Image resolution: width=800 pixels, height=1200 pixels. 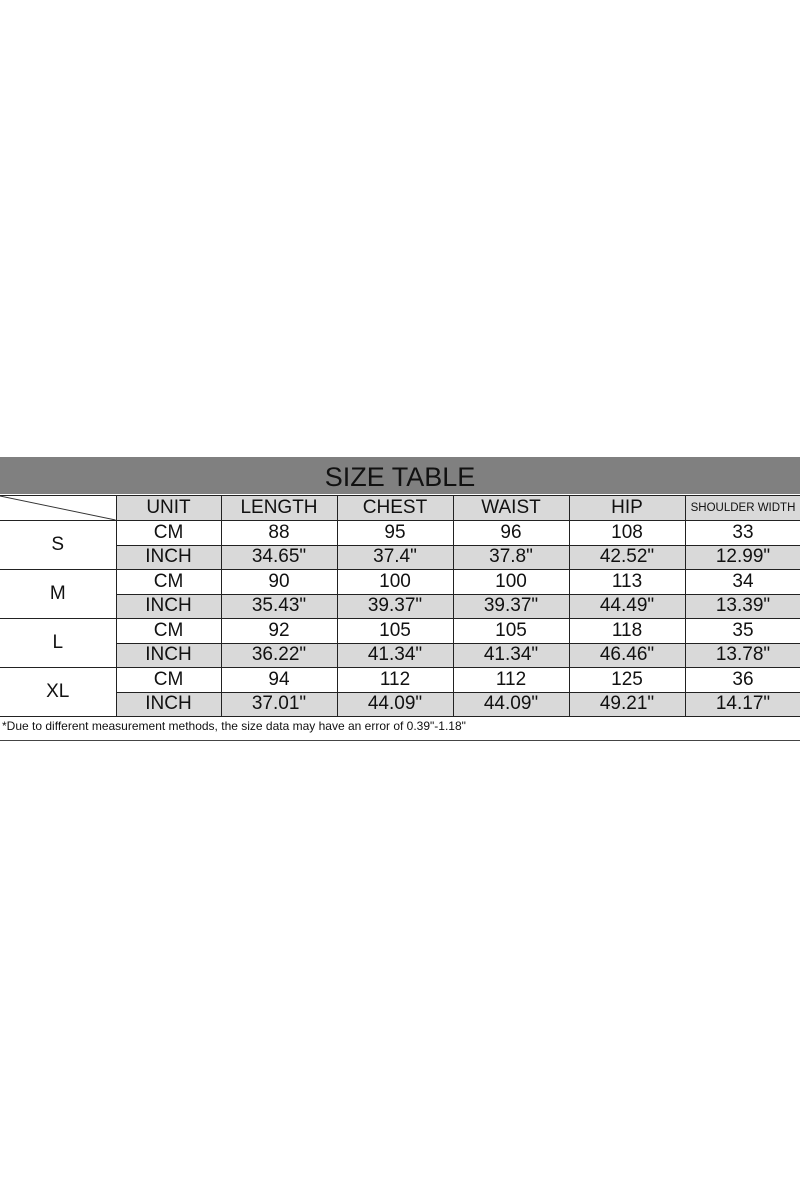 I want to click on value-cell: 14.17", so click(x=742, y=704).